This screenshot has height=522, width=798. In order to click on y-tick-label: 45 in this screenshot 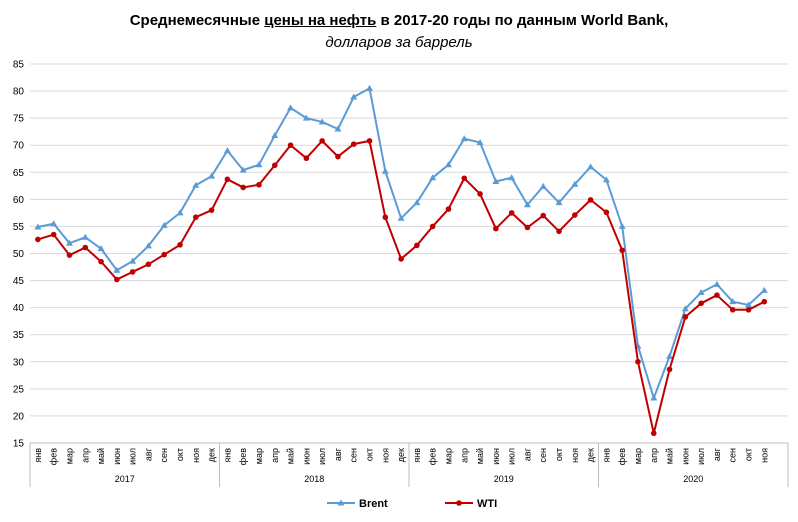, I will do `click(19, 281)`.